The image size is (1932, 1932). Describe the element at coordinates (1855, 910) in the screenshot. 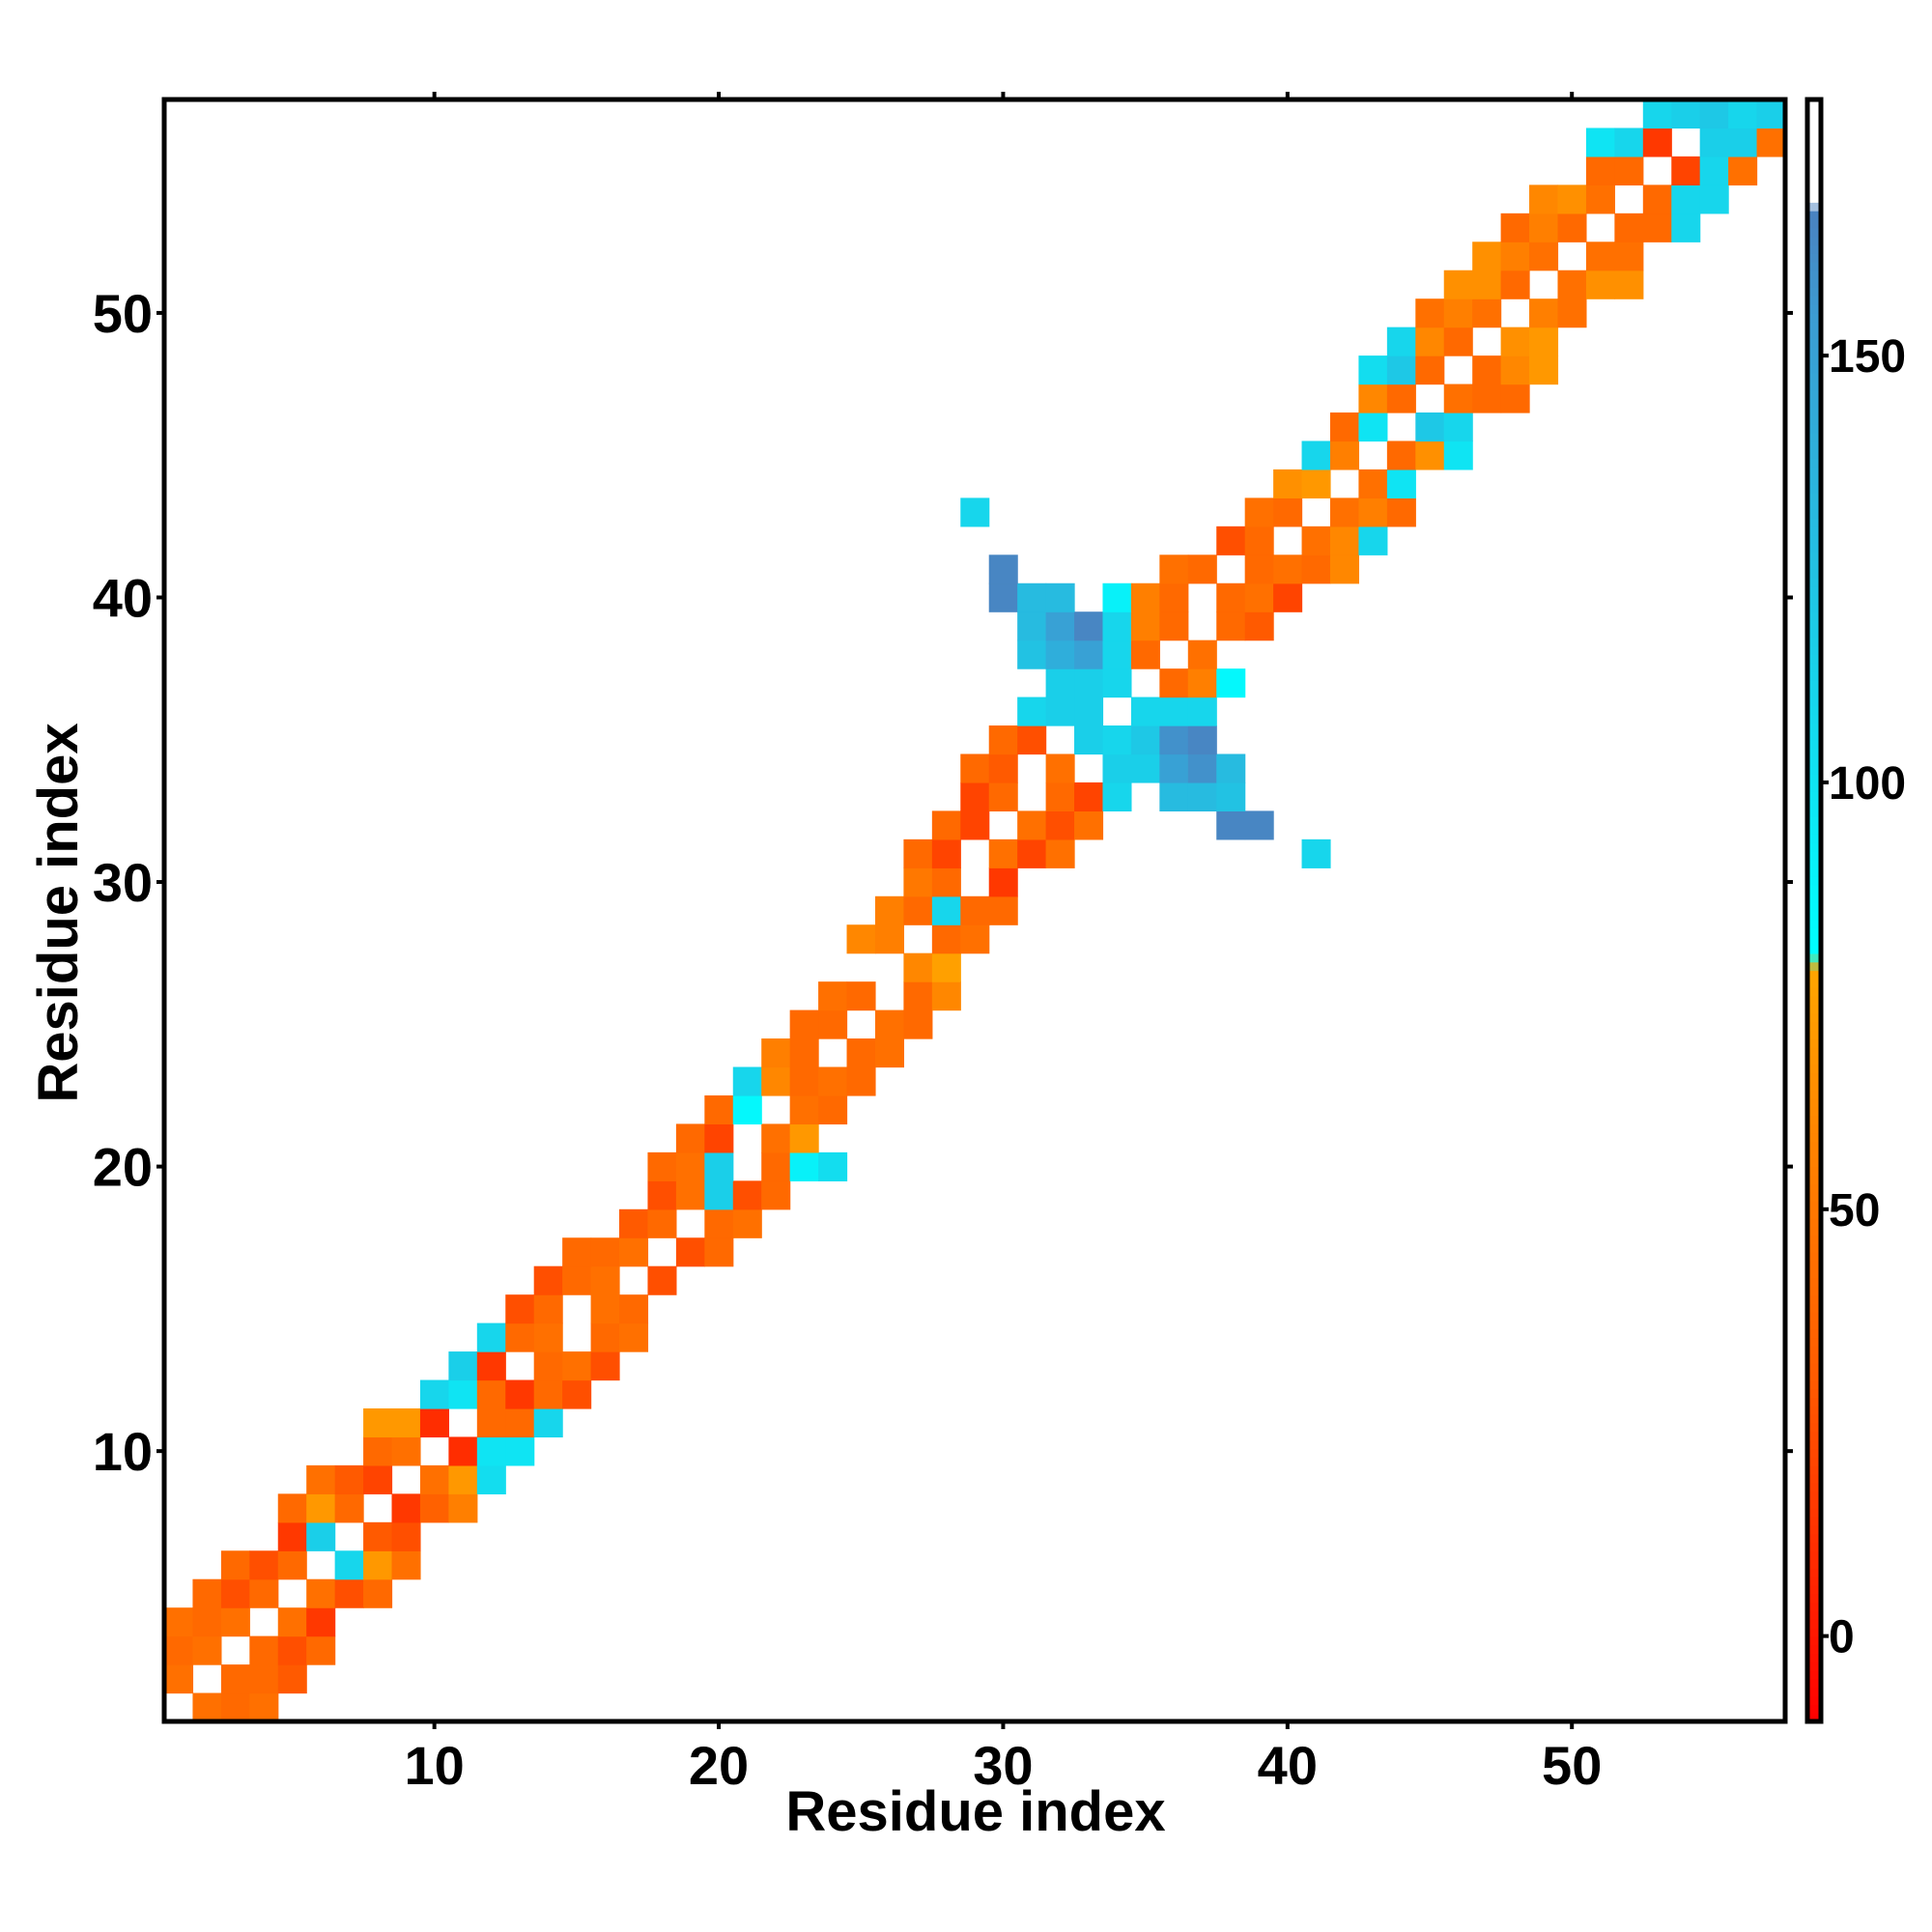

I see `colorbar: 0 50 100 150` at that location.